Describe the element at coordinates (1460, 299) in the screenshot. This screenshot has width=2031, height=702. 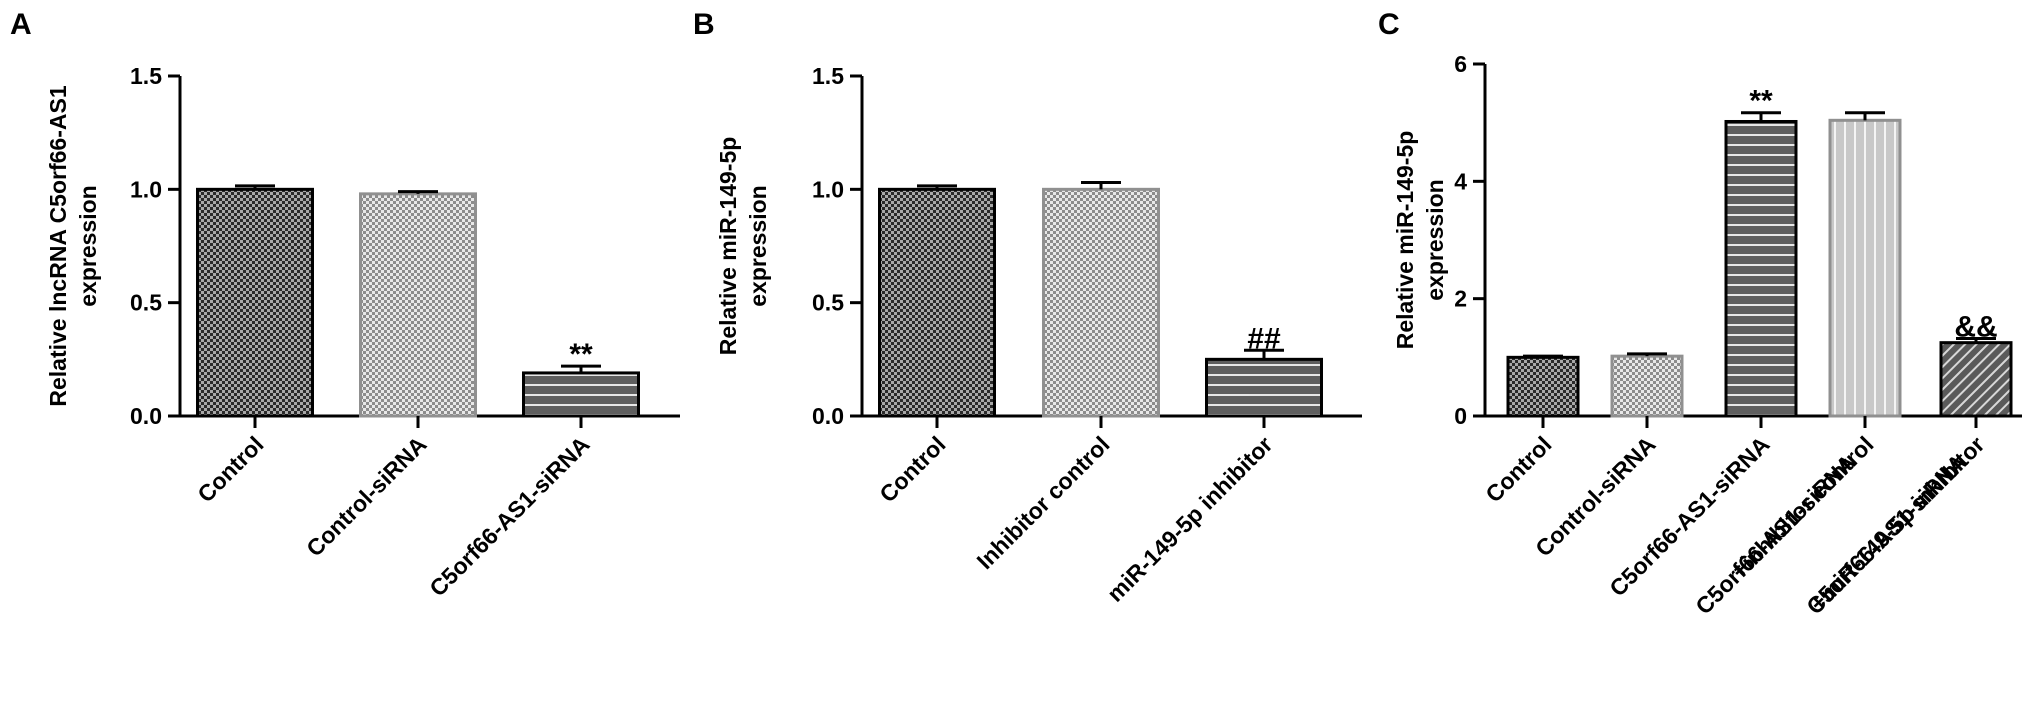
I see `y-tick-label: 2` at that location.